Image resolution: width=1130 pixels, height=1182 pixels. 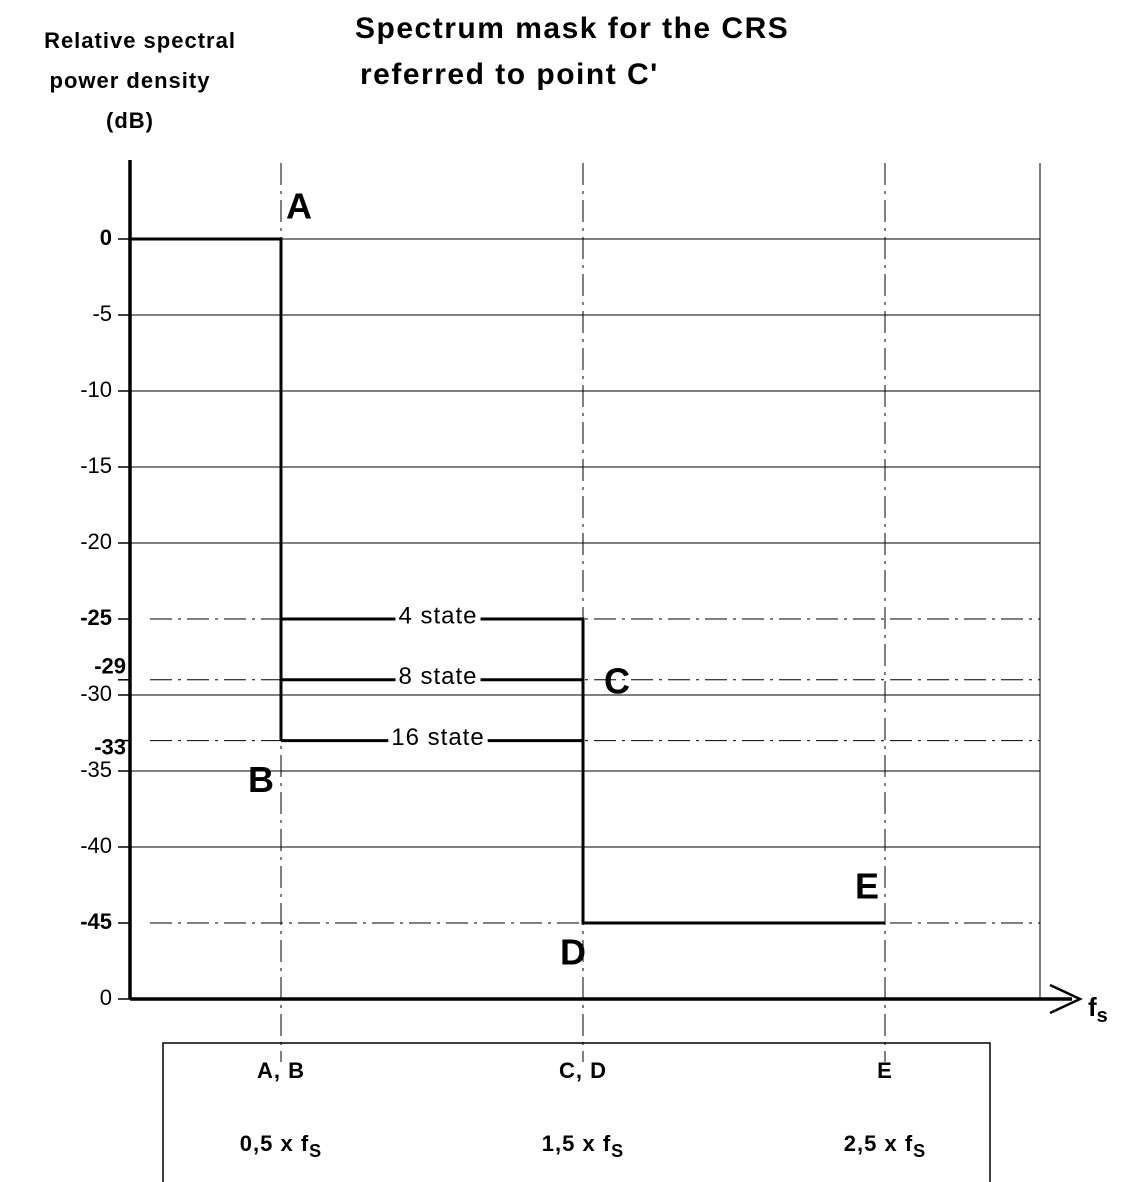 I want to click on y-tick-label: -30, so click(x=96, y=693).